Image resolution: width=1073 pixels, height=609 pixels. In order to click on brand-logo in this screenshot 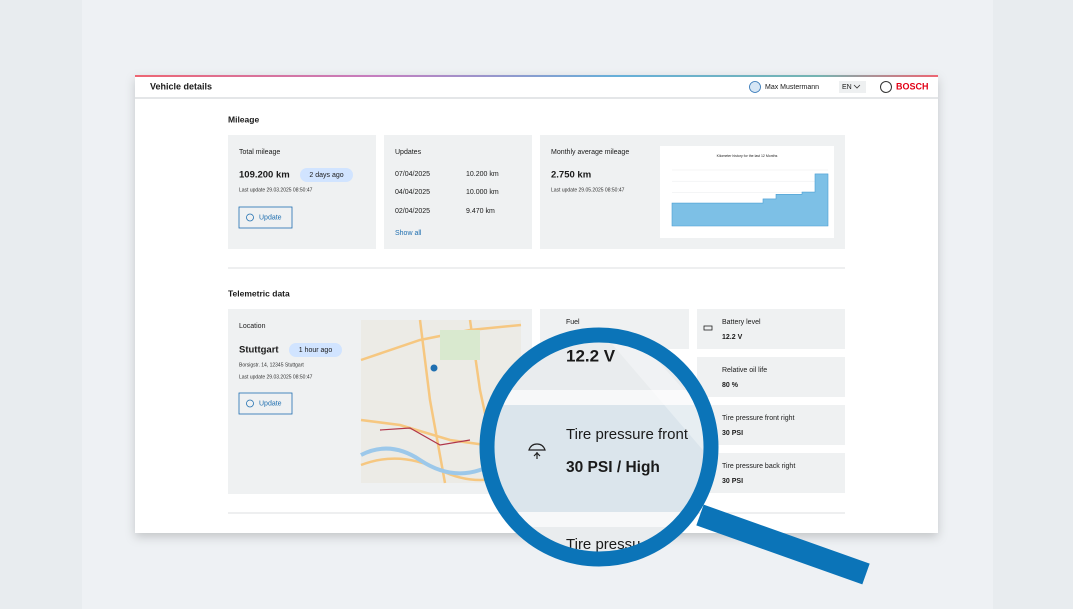, I will do `click(886, 87)`.